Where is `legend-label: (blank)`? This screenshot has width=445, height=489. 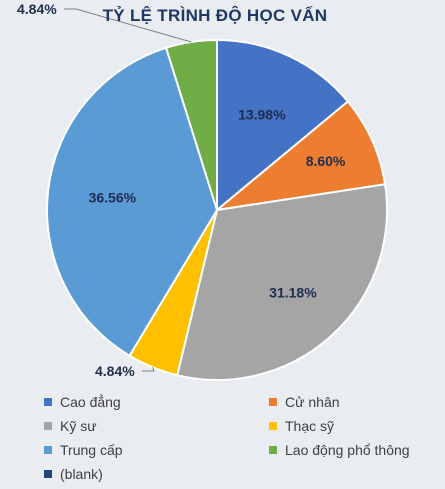
legend-label: (blank) is located at coordinates (81, 474).